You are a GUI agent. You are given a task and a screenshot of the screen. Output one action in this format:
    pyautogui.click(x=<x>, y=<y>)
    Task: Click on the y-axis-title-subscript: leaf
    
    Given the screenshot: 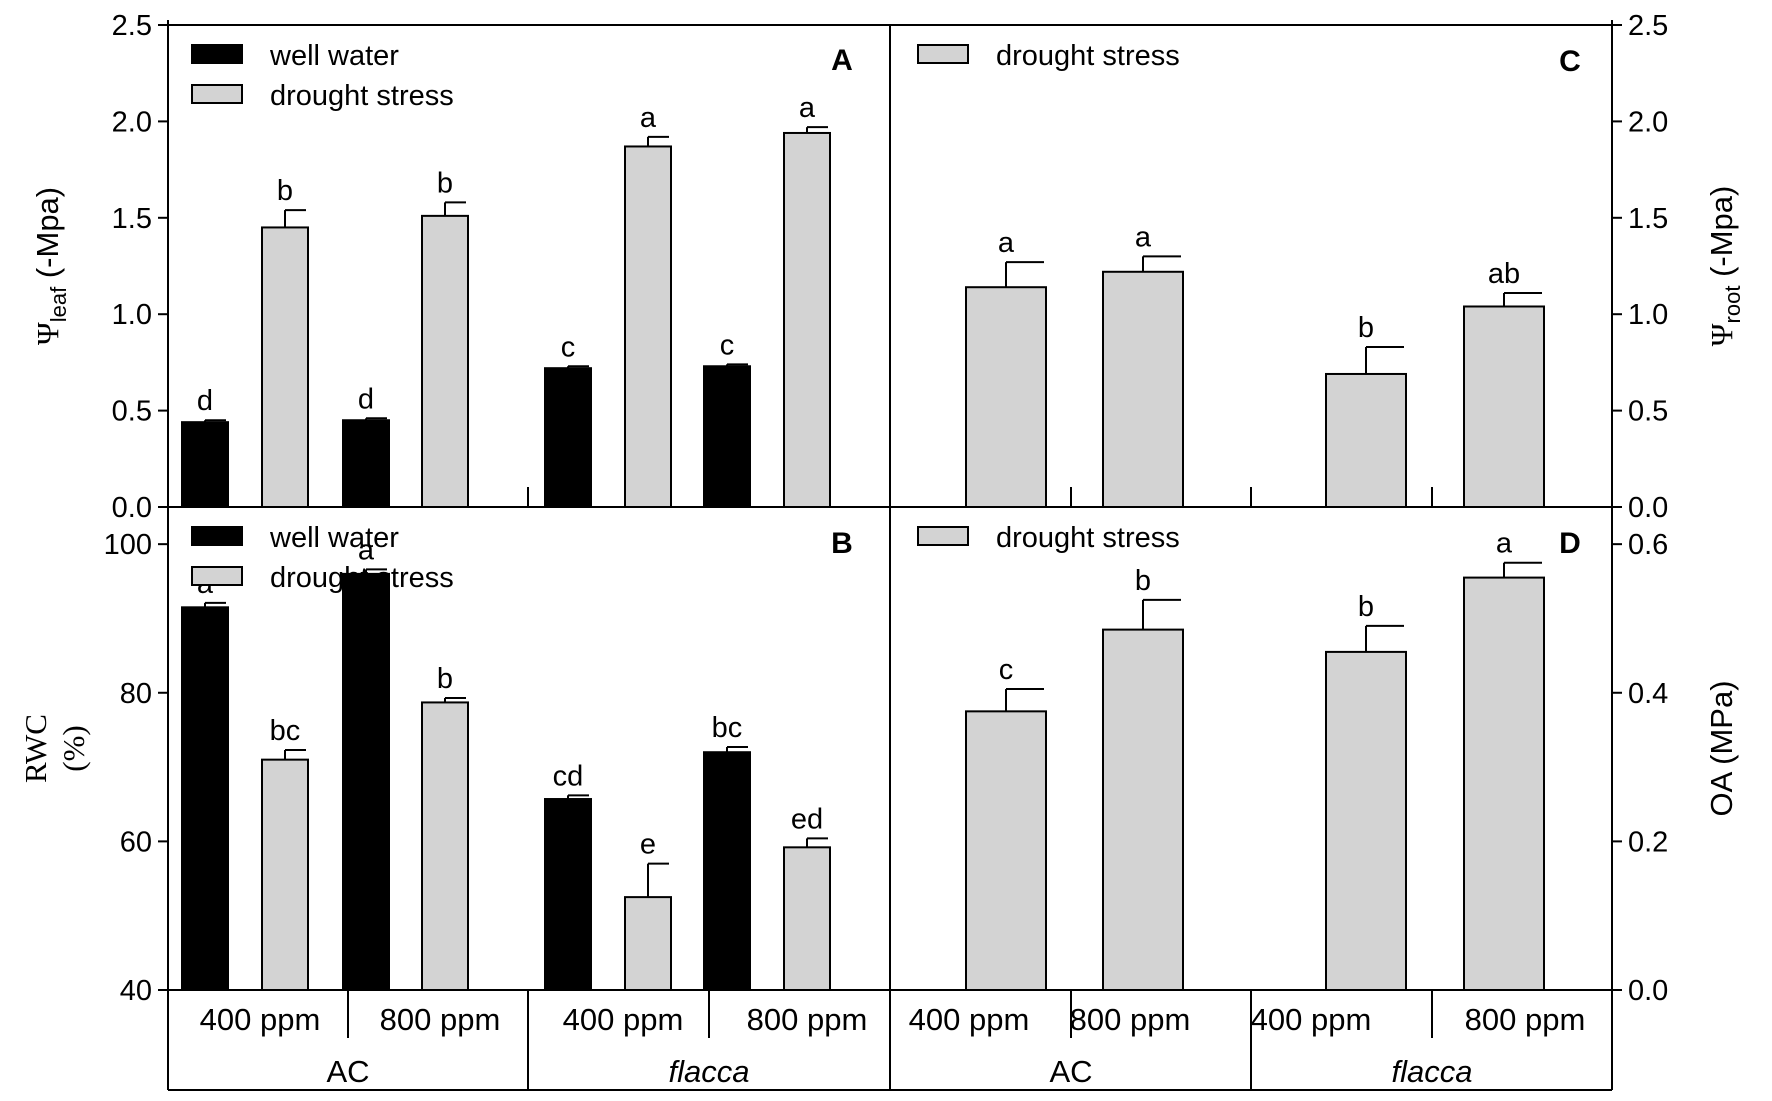 What is the action you would take?
    pyautogui.click(x=58, y=304)
    